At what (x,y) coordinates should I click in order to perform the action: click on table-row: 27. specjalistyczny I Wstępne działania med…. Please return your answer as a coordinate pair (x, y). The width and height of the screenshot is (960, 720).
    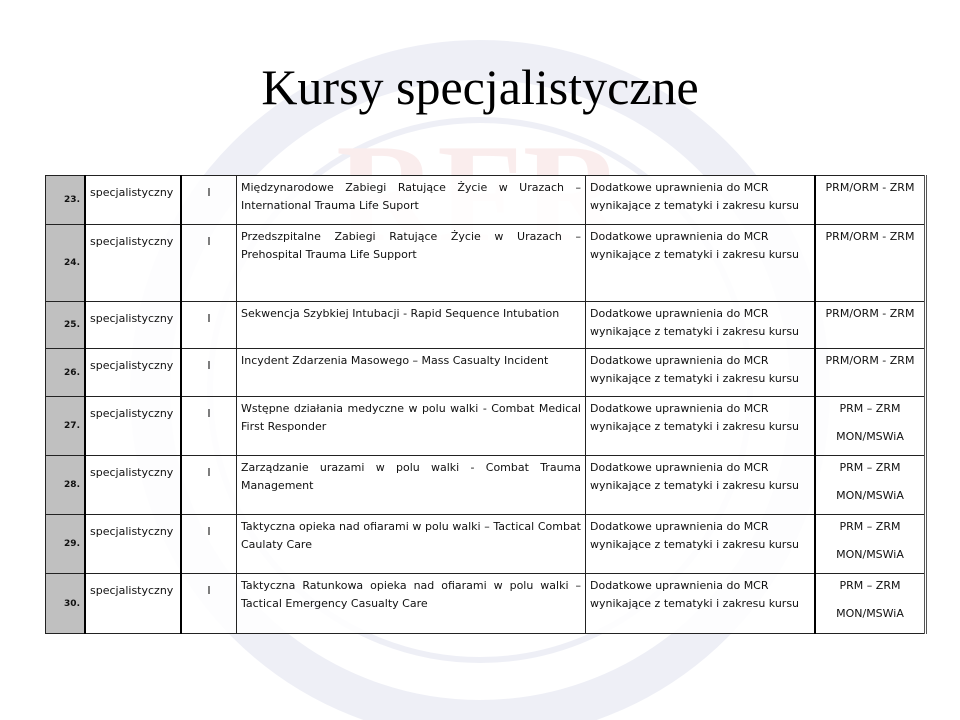
    Looking at the image, I should click on (486, 426).